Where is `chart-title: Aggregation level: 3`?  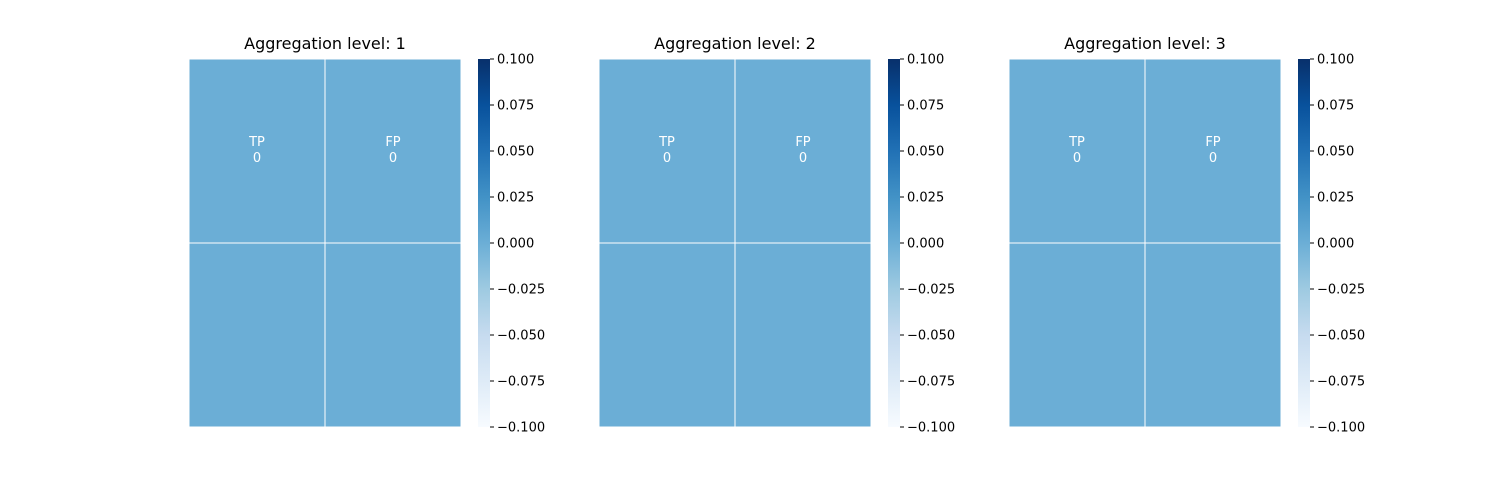
chart-title: Aggregation level: 3 is located at coordinates (1145, 43).